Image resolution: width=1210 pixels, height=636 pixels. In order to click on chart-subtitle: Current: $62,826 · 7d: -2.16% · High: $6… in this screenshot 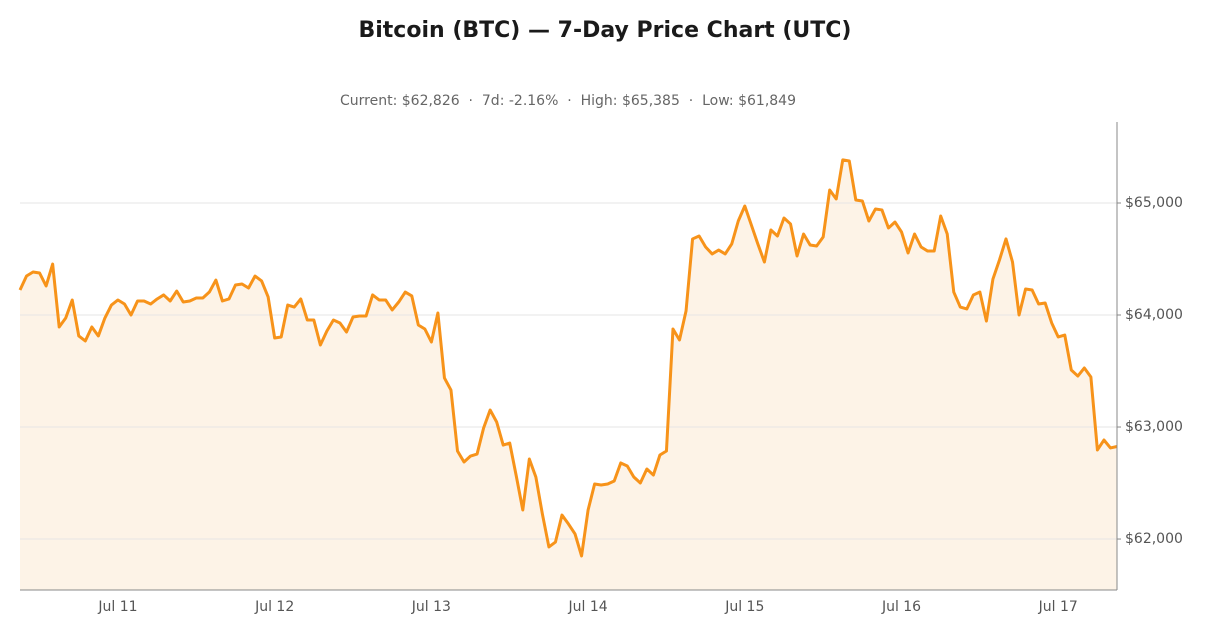, I will do `click(568, 101)`.